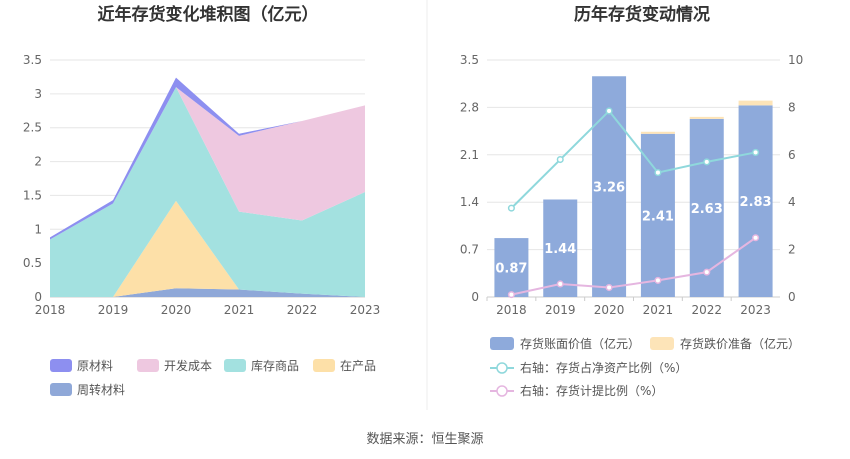  What do you see at coordinates (32, 128) in the screenshot?
I see `left-y-tick-label: 2.5` at bounding box center [32, 128].